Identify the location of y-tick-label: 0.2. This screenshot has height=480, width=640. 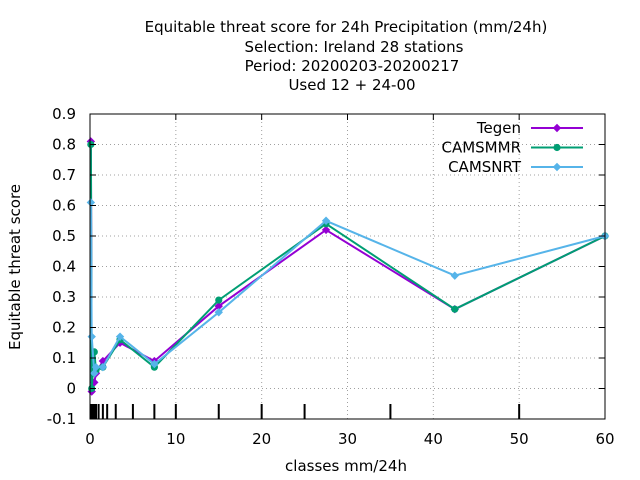
(64, 328).